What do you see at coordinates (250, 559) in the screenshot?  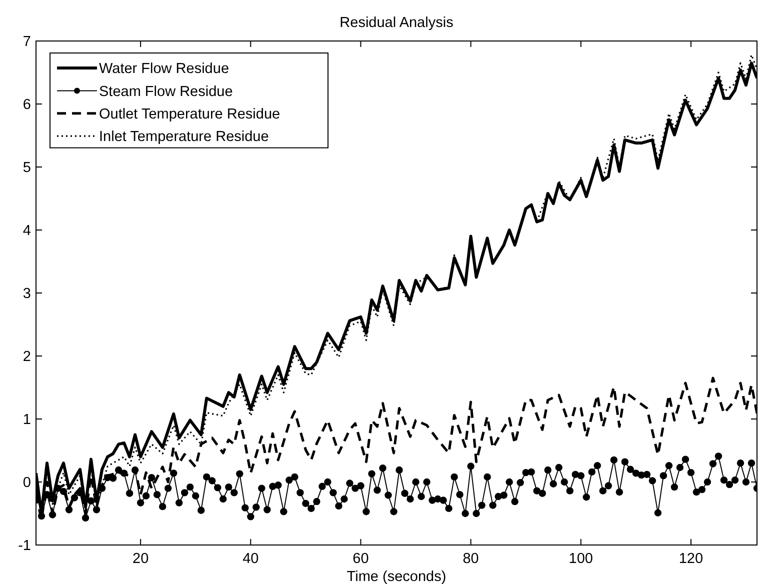 I see `x-tick-label: 40` at bounding box center [250, 559].